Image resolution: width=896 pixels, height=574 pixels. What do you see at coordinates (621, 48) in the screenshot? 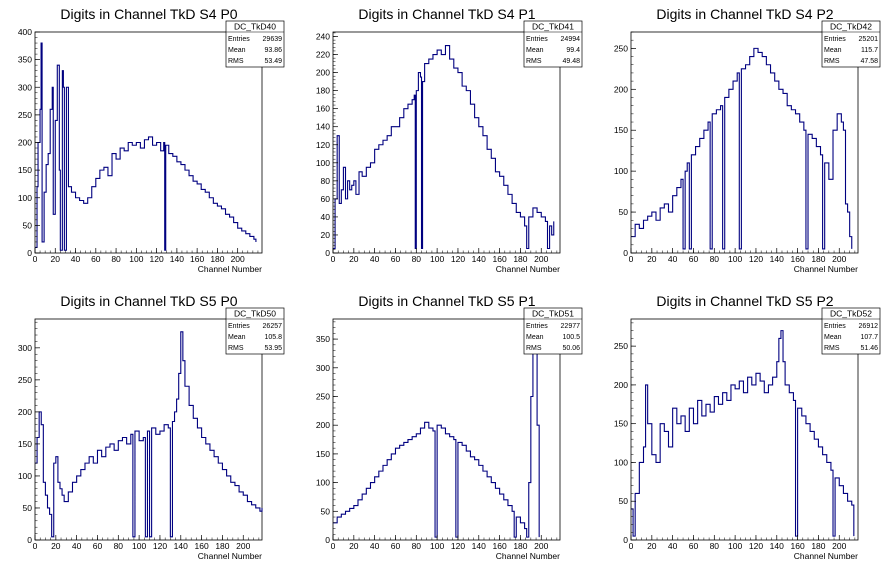
I see `y-tick-label: 250` at bounding box center [621, 48].